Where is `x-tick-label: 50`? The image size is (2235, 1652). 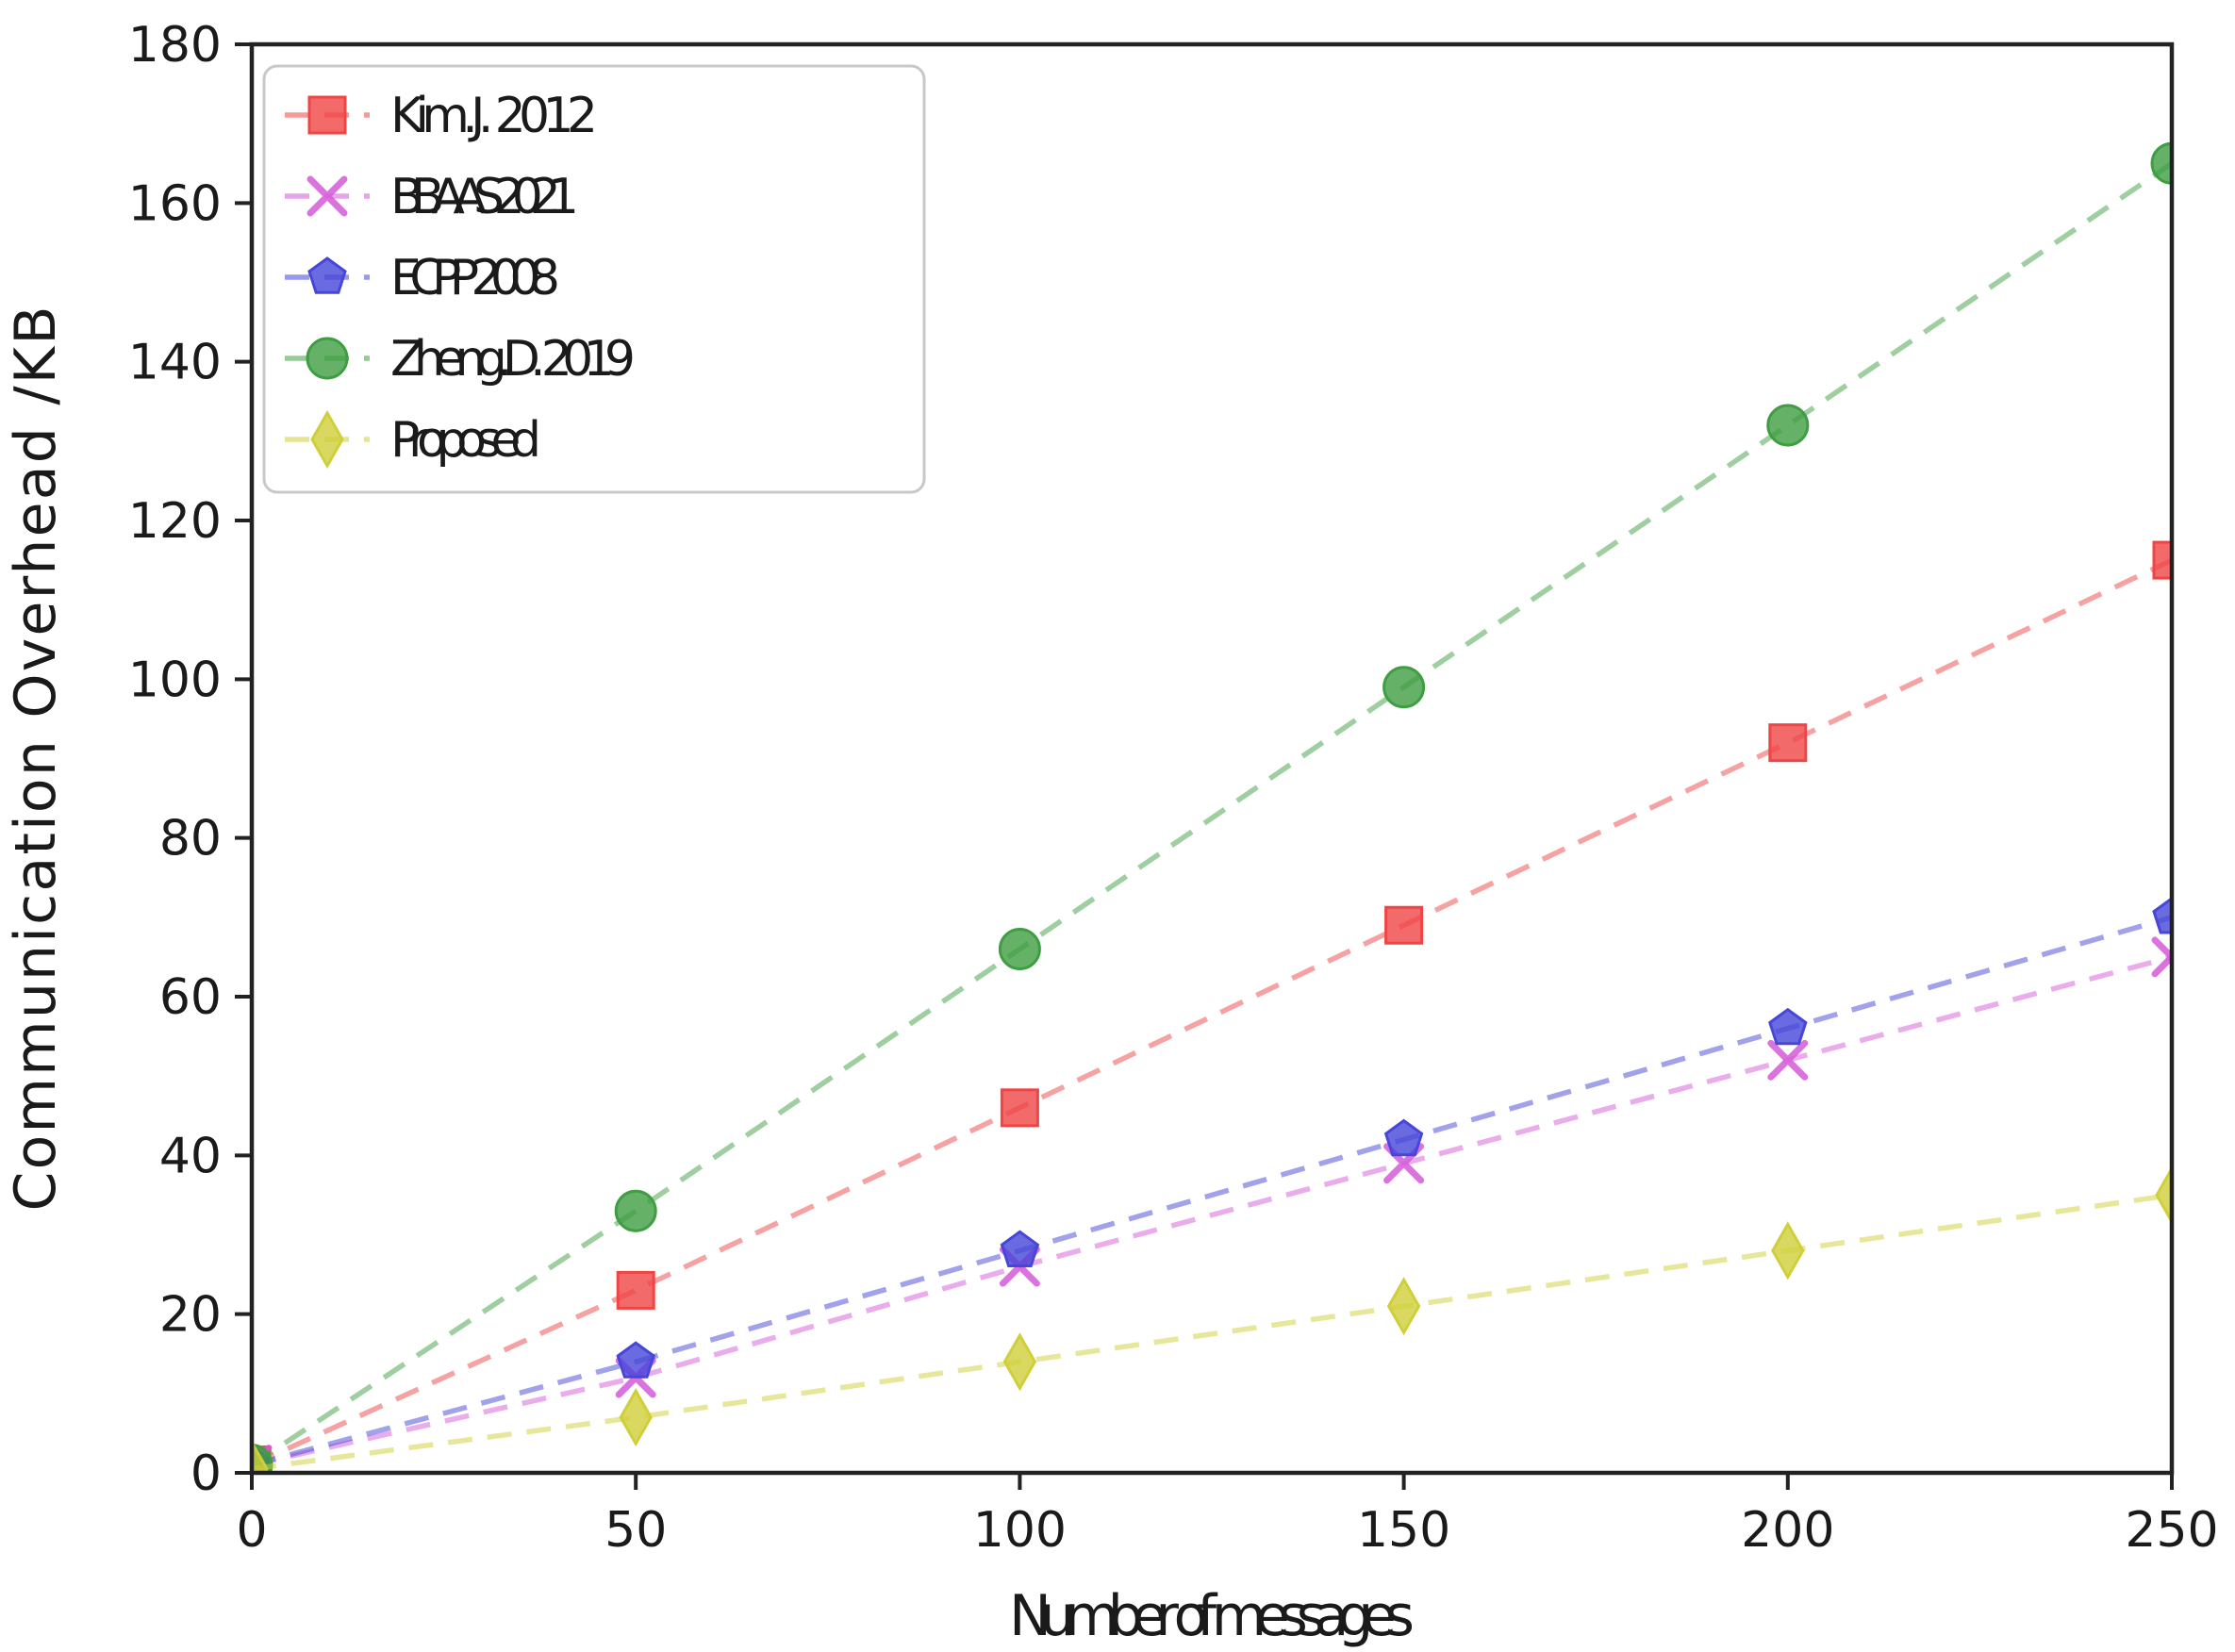
x-tick-label: 50 is located at coordinates (635, 1530).